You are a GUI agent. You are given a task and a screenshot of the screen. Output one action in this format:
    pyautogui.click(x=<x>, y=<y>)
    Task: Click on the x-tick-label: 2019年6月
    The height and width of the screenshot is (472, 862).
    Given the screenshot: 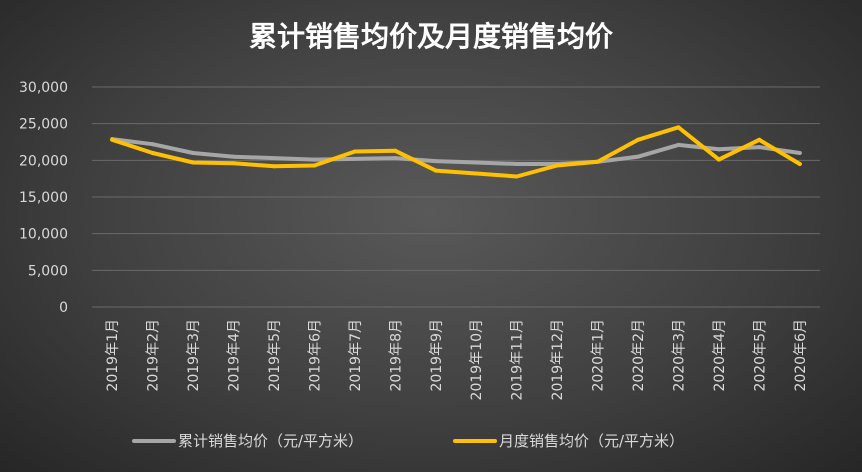 What is the action you would take?
    pyautogui.click(x=315, y=355)
    